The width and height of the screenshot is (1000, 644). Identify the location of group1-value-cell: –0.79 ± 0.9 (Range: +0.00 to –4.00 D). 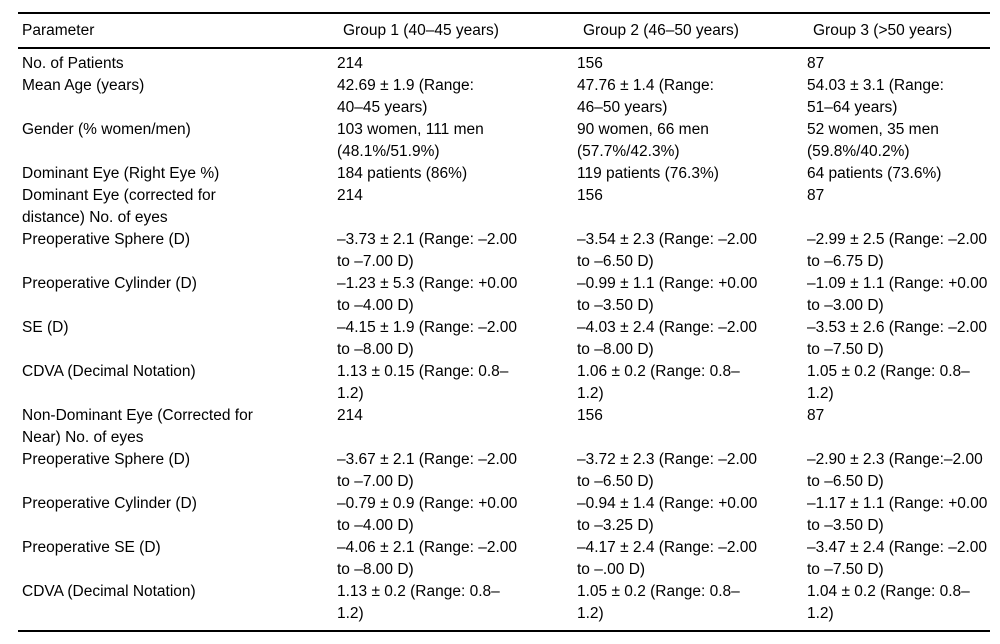
(427, 514).